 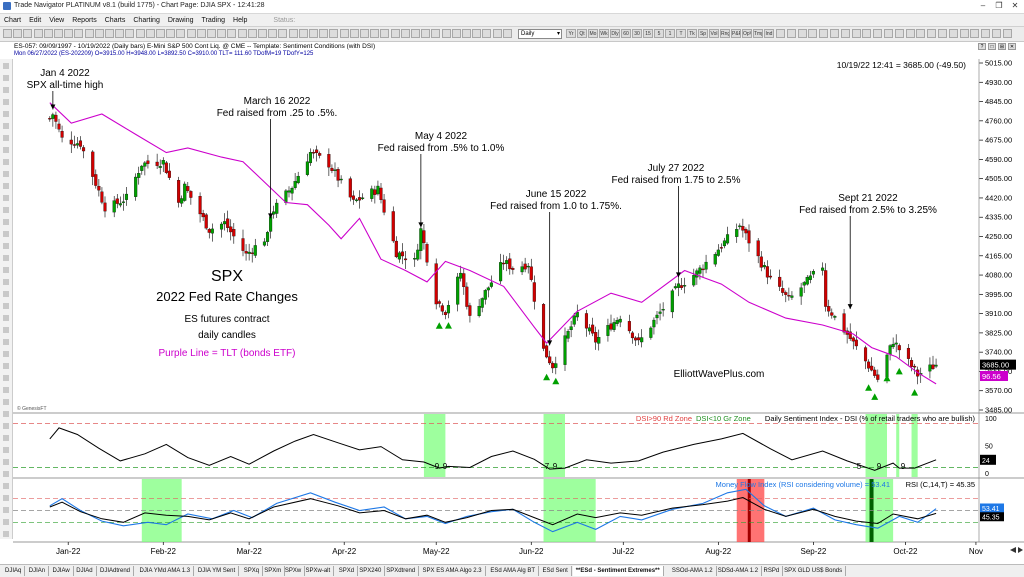 I want to click on toolbar-period-button: Tk, so click(x=692, y=33).